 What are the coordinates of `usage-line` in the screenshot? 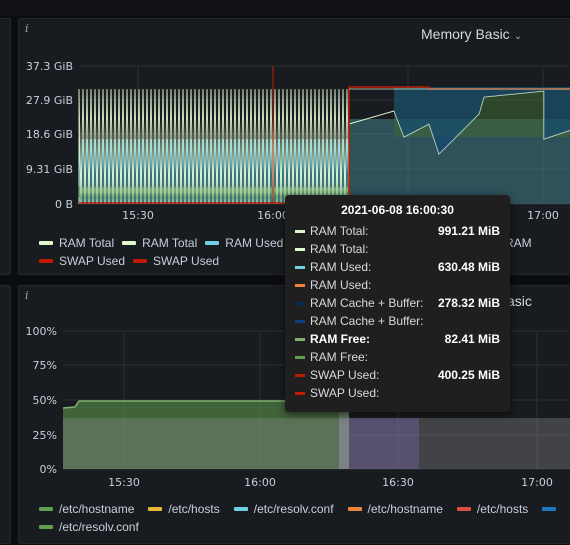 It's located at (205, 404).